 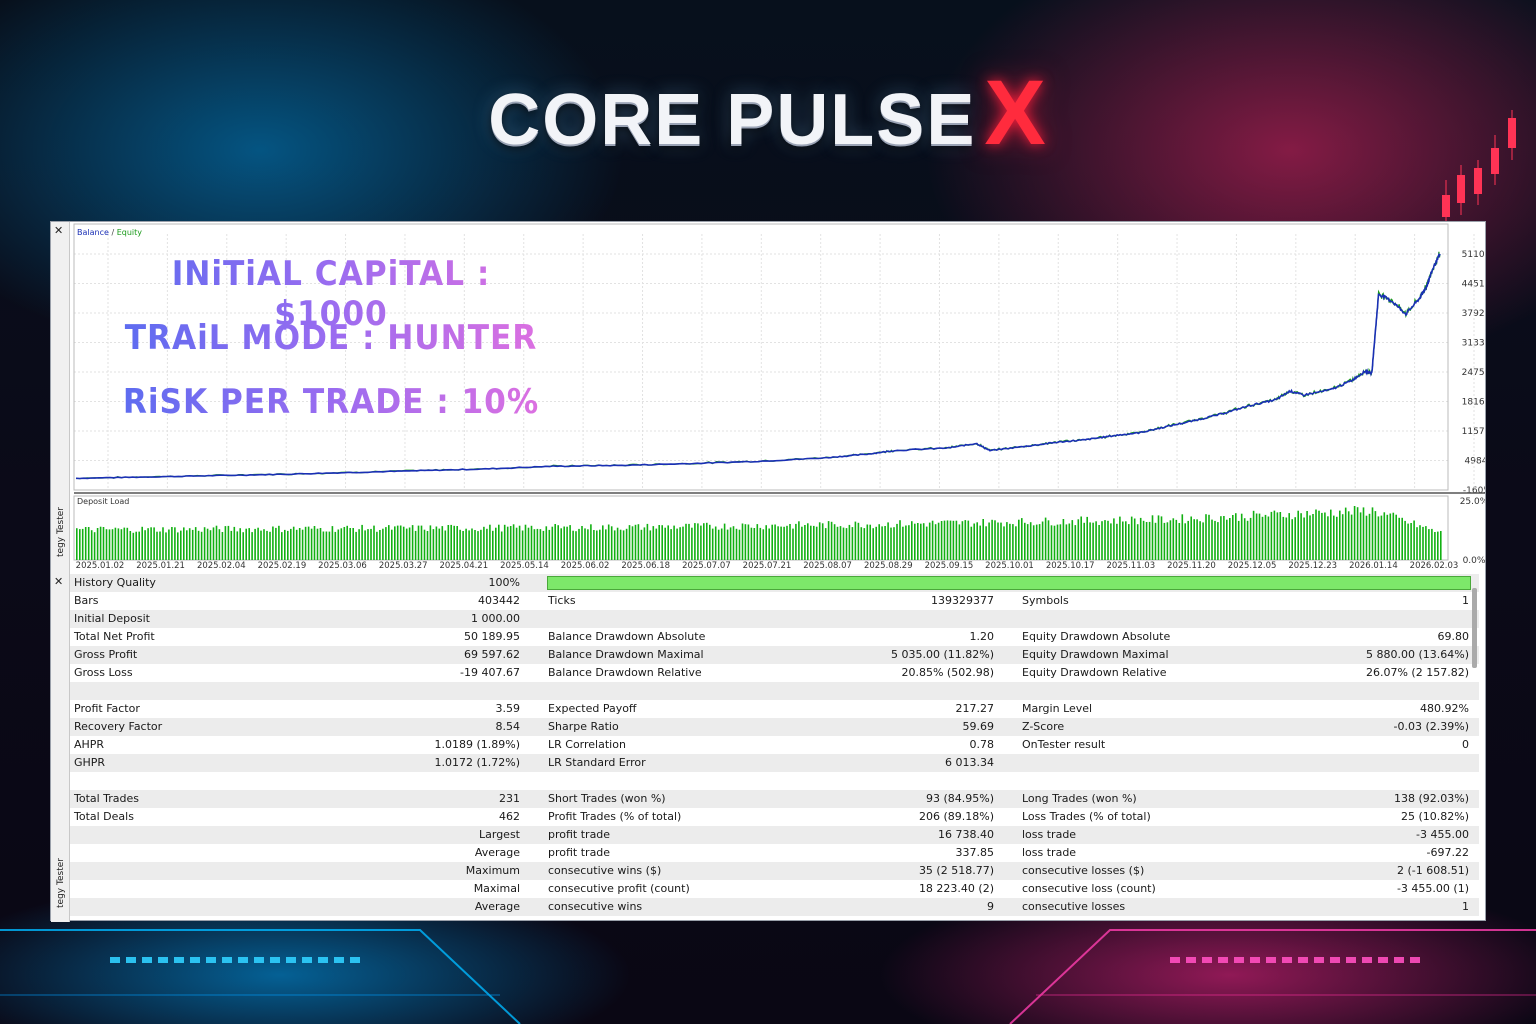 What do you see at coordinates (524, 566) in the screenshot?
I see `x-tick-label: 2025.05.14` at bounding box center [524, 566].